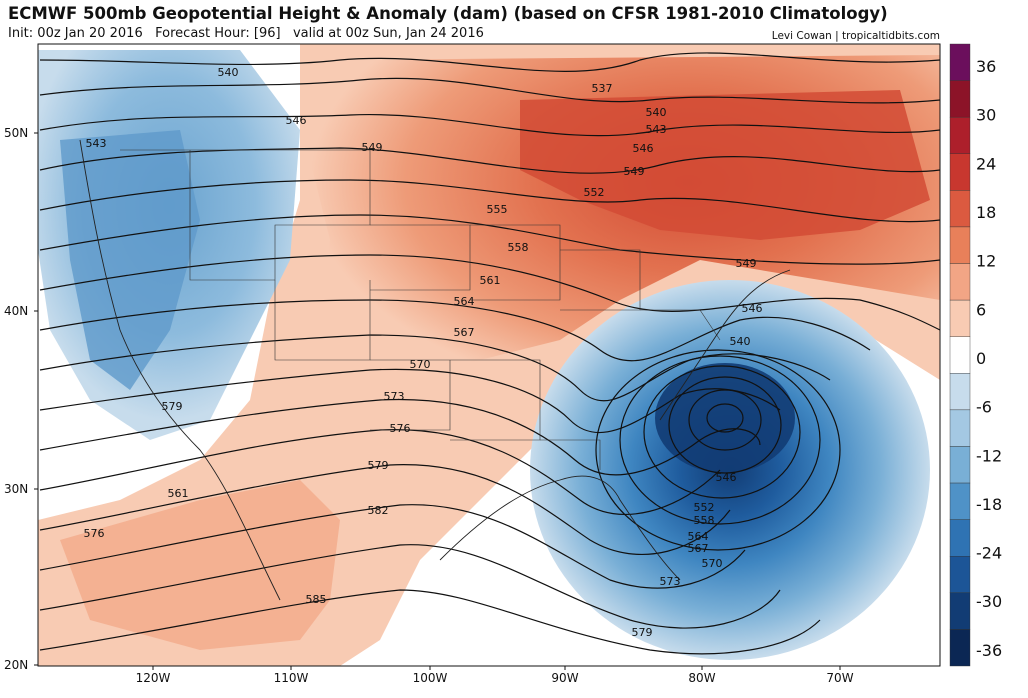 The width and height of the screenshot is (1028, 698). What do you see at coordinates (75, 33) in the screenshot?
I see `init-text: Init: 00z Jan 20 2016` at bounding box center [75, 33].